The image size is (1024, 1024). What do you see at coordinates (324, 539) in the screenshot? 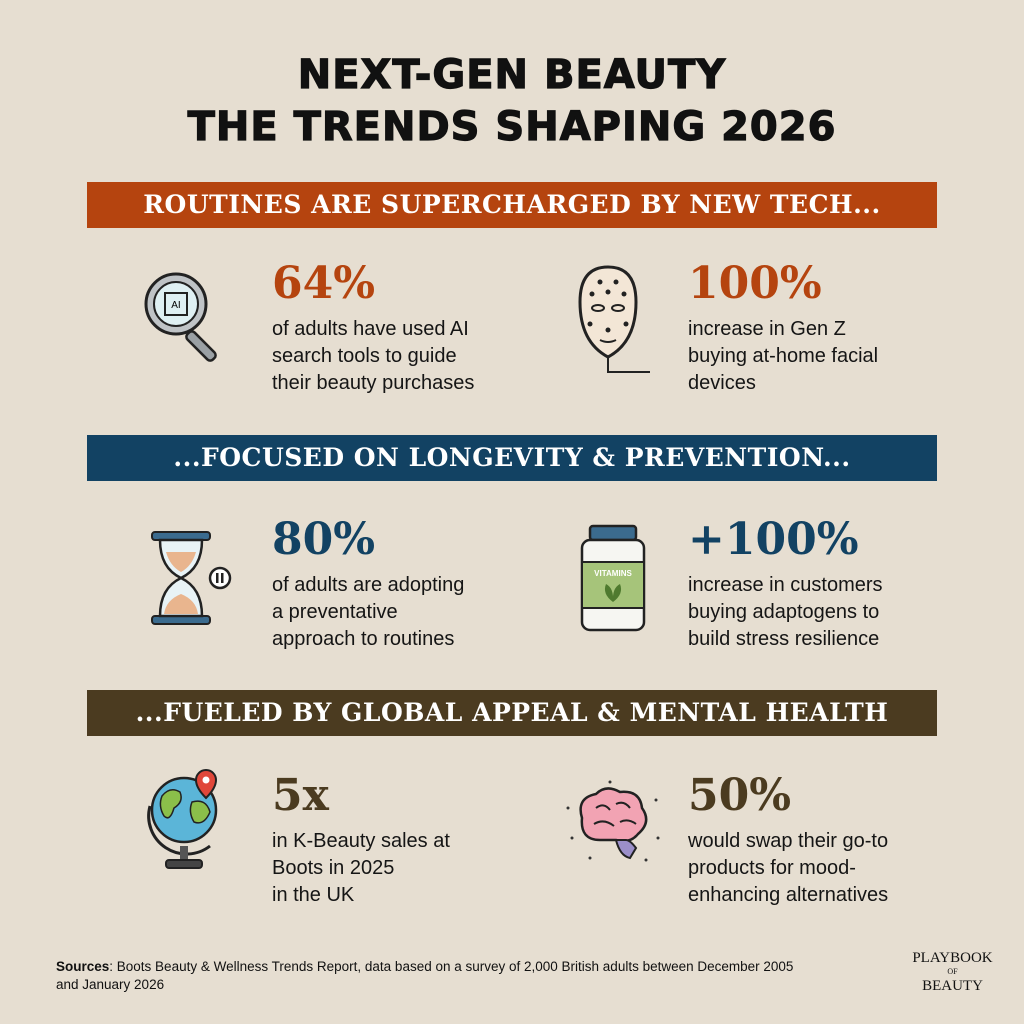
I see `stat-value: 80%` at bounding box center [324, 539].